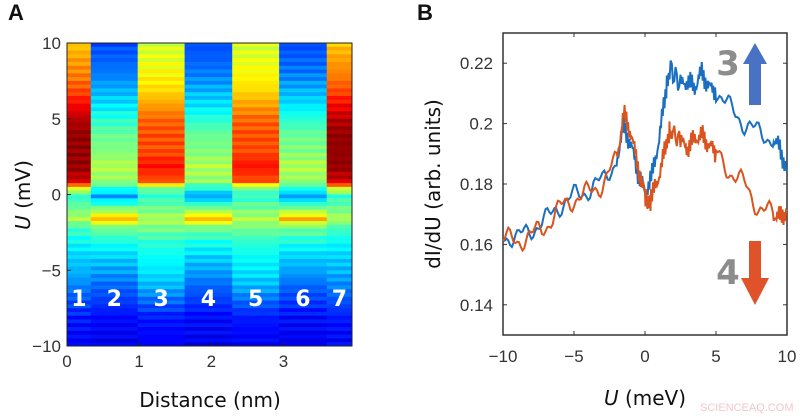  I want to click on panel-label-a: A, so click(16, 12).